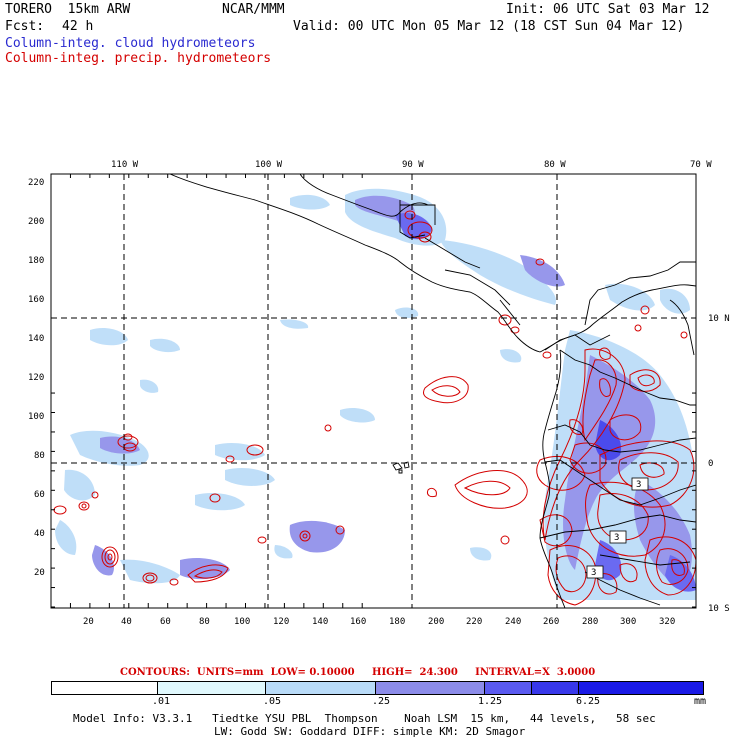 The height and width of the screenshot is (740, 740). What do you see at coordinates (513, 622) in the screenshot?
I see `x-tick-label: 240` at bounding box center [513, 622].